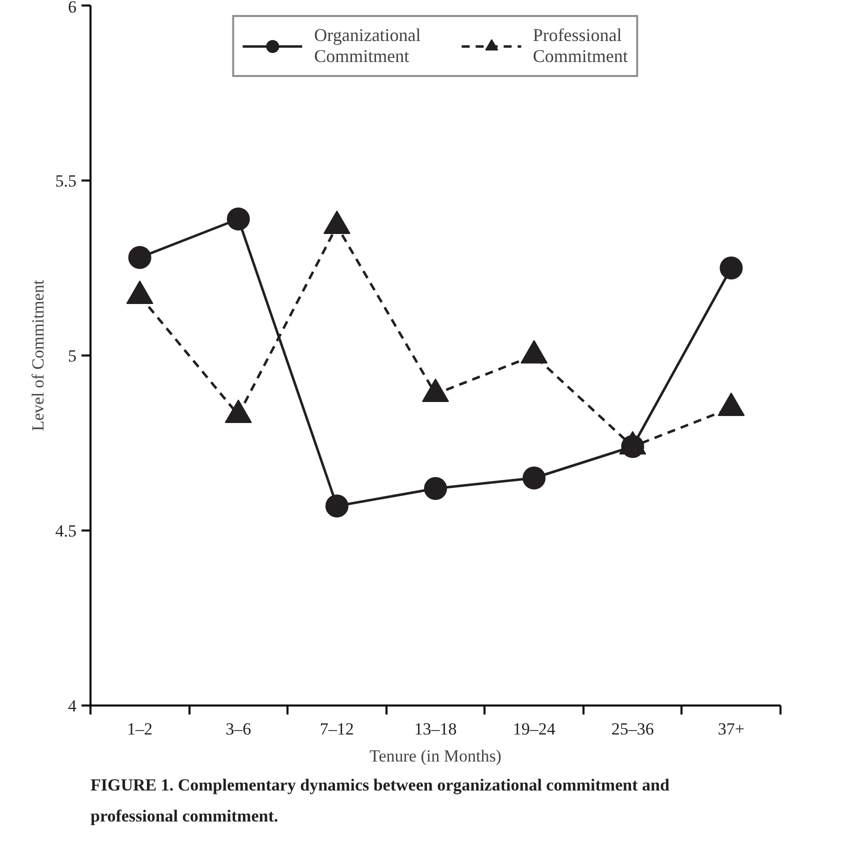 Image resolution: width=861 pixels, height=855 pixels. I want to click on x-tick-label: 25–36, so click(632, 729).